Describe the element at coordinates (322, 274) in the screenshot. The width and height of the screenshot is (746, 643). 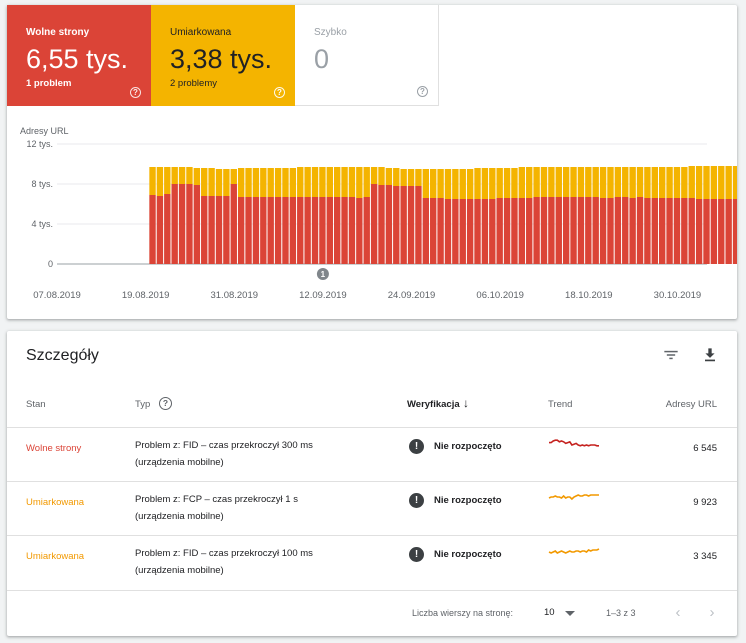
I see `annotation-marker` at that location.